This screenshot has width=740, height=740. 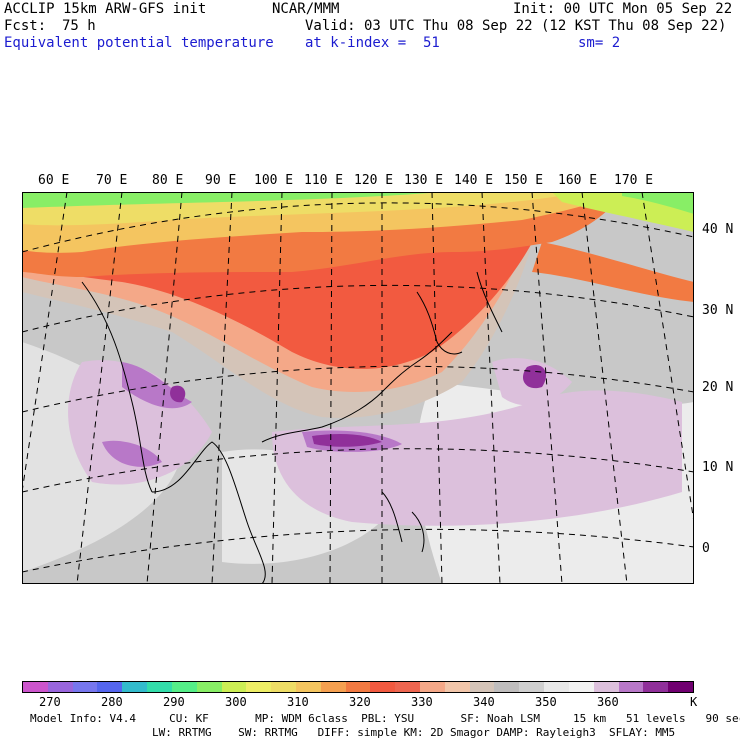 I want to click on colorbar-tick: 300, so click(x=236, y=702).